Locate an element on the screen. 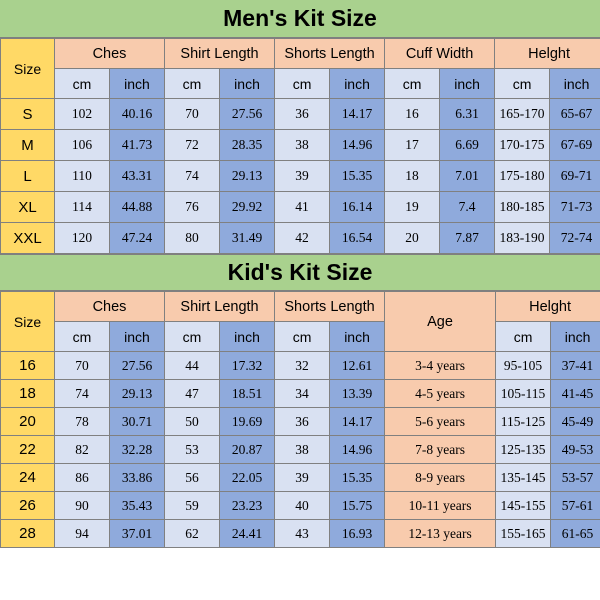 The width and height of the screenshot is (600, 600). mens-cell-size: XXL is located at coordinates (27, 238).